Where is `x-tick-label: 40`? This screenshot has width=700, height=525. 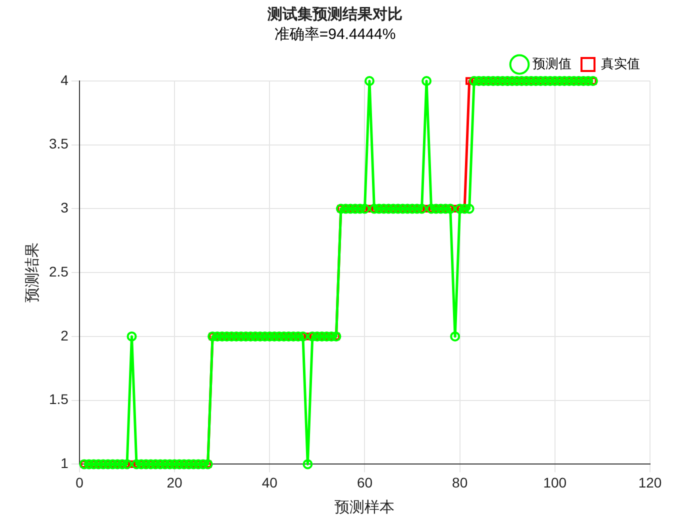 x-tick-label: 40 is located at coordinates (270, 482).